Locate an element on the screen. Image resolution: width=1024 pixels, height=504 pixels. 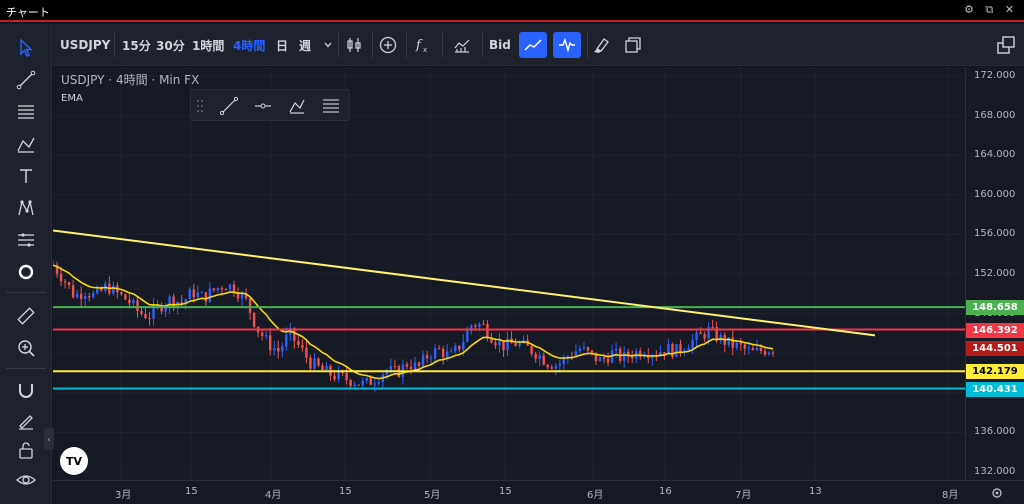
bid-price-button: Bid is located at coordinates (500, 45).